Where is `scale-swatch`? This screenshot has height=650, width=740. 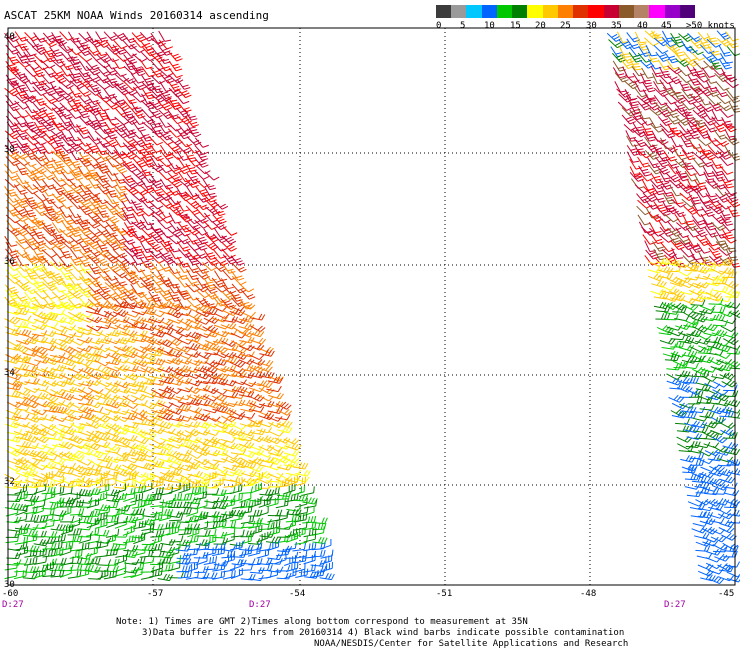 scale-swatch is located at coordinates (657, 11).